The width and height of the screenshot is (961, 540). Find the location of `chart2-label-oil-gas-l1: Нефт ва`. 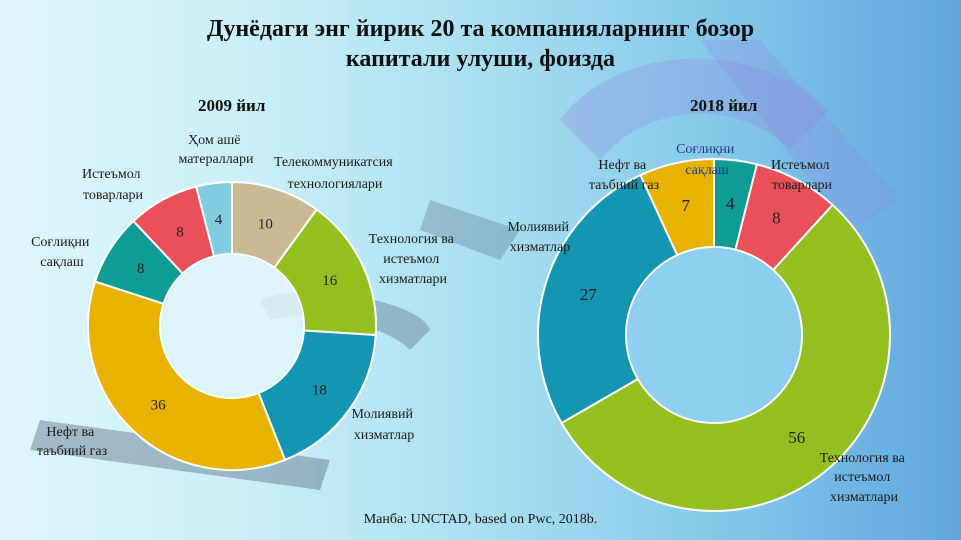

chart2-label-oil-gas-l1: Нефт ва is located at coordinates (622, 165).